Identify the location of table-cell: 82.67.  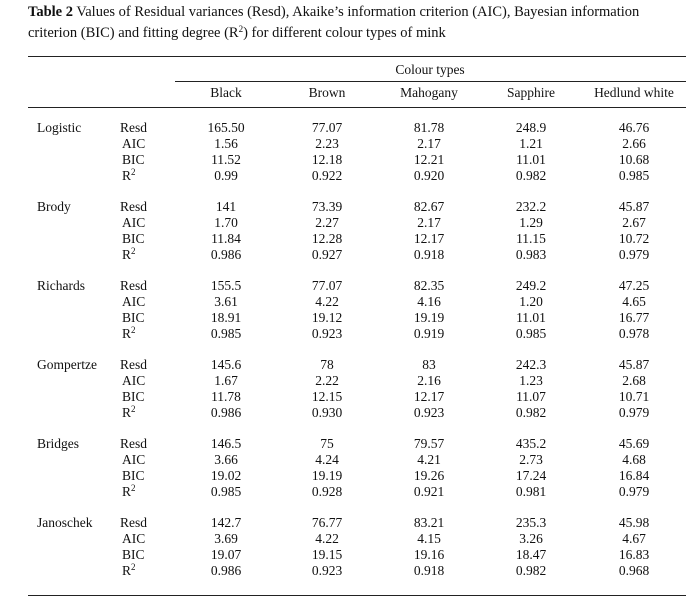
(429, 206).